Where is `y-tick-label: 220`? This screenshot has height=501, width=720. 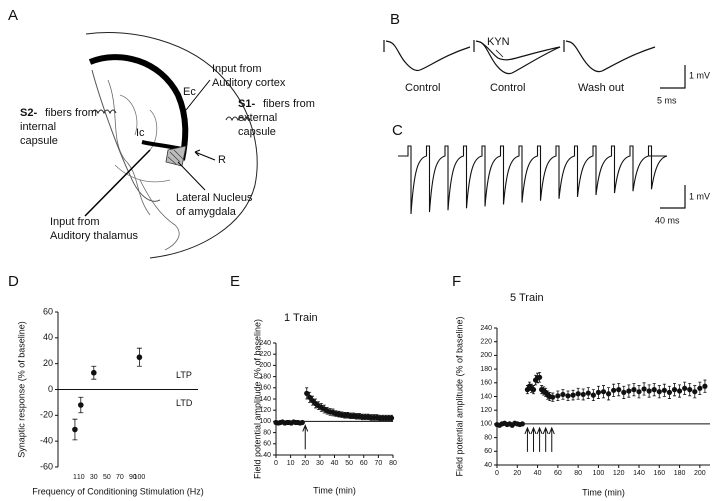
y-tick-label: 220 is located at coordinates (265, 354).